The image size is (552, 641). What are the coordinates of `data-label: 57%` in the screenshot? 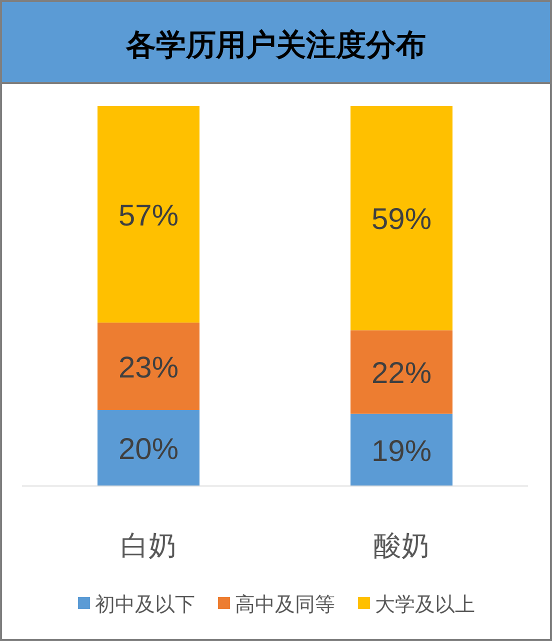 It's located at (148, 215).